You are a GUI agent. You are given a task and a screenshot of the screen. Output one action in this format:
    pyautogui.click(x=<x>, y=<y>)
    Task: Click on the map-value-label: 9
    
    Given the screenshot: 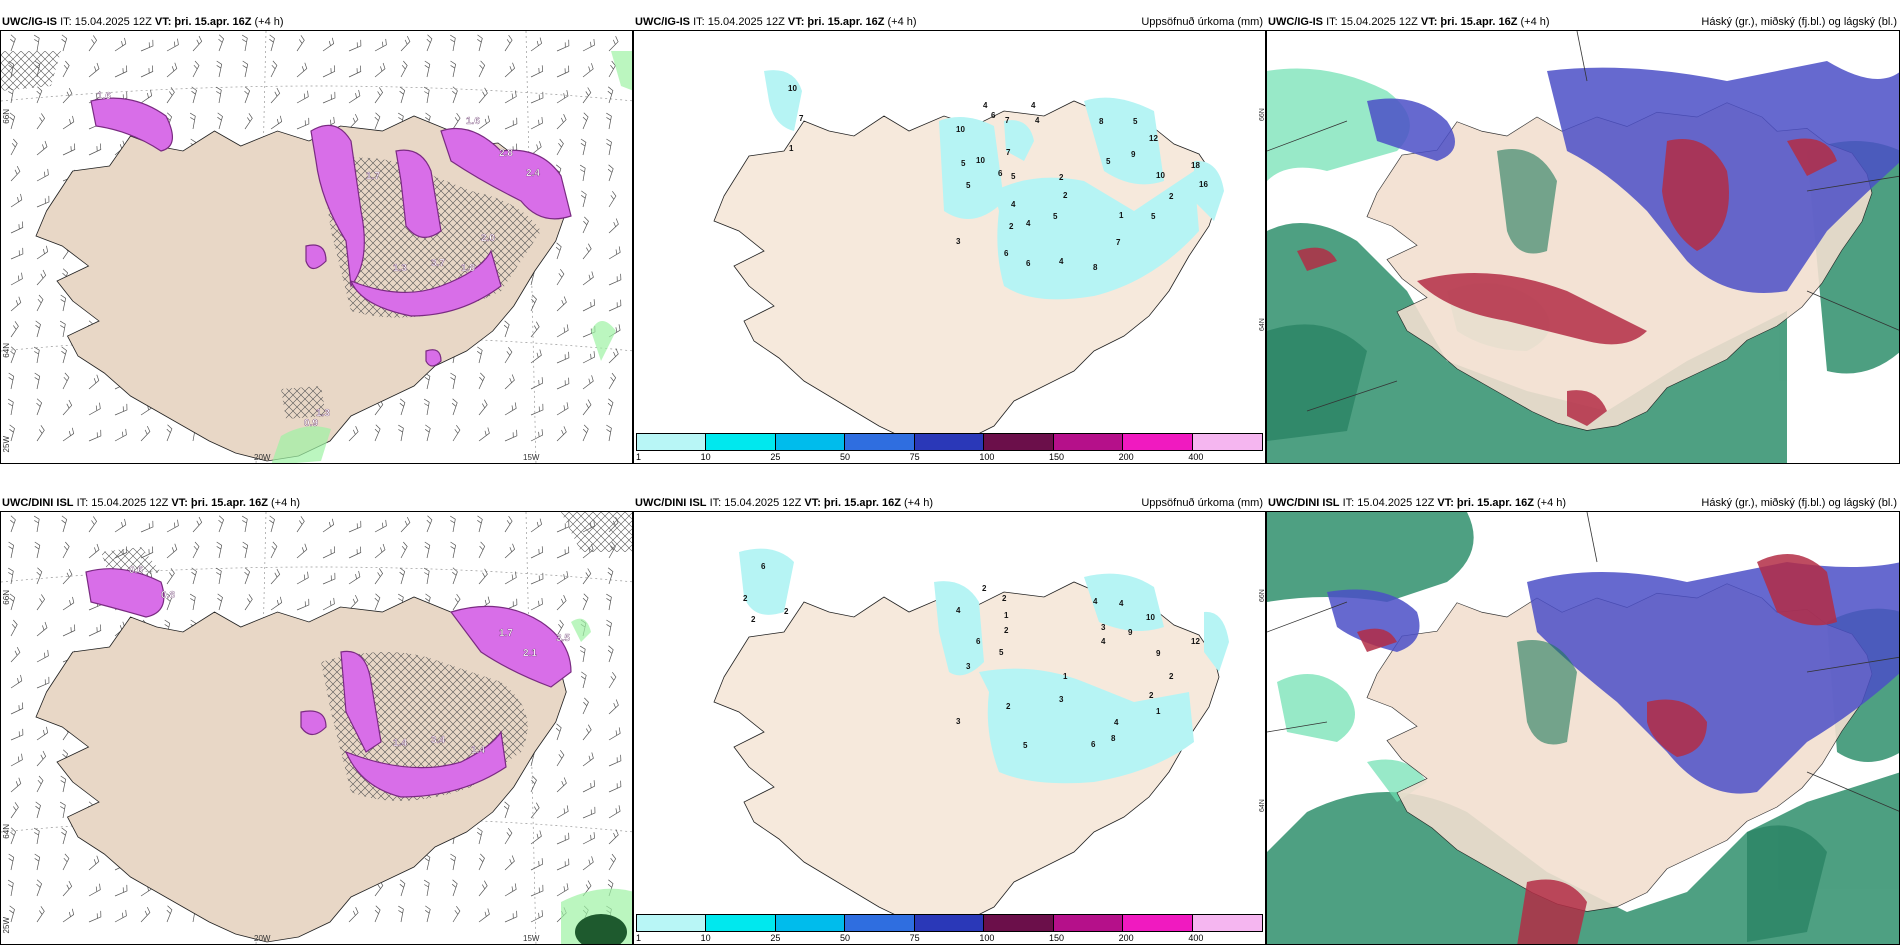 What is the action you would take?
    pyautogui.click(x=1158, y=653)
    